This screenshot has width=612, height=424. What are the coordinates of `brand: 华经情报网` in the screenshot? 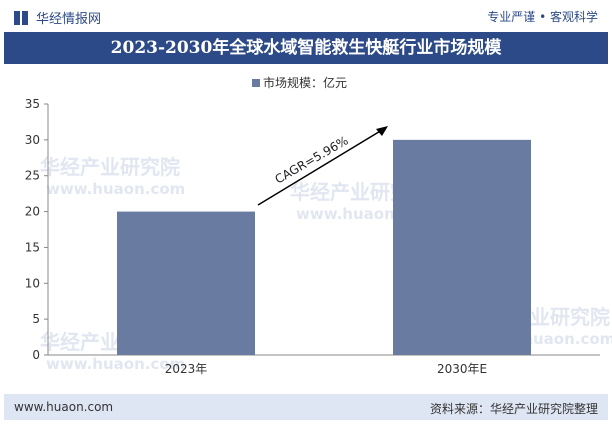 It's located at (57, 17).